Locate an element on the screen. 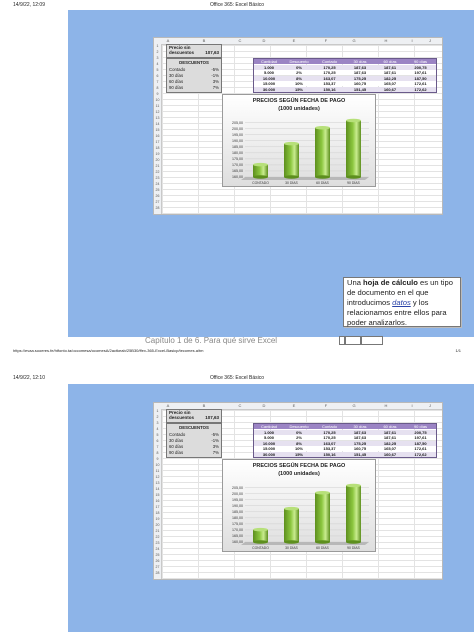 The width and height of the screenshot is (474, 632). row-header: 22 is located at coordinates (157, 537).